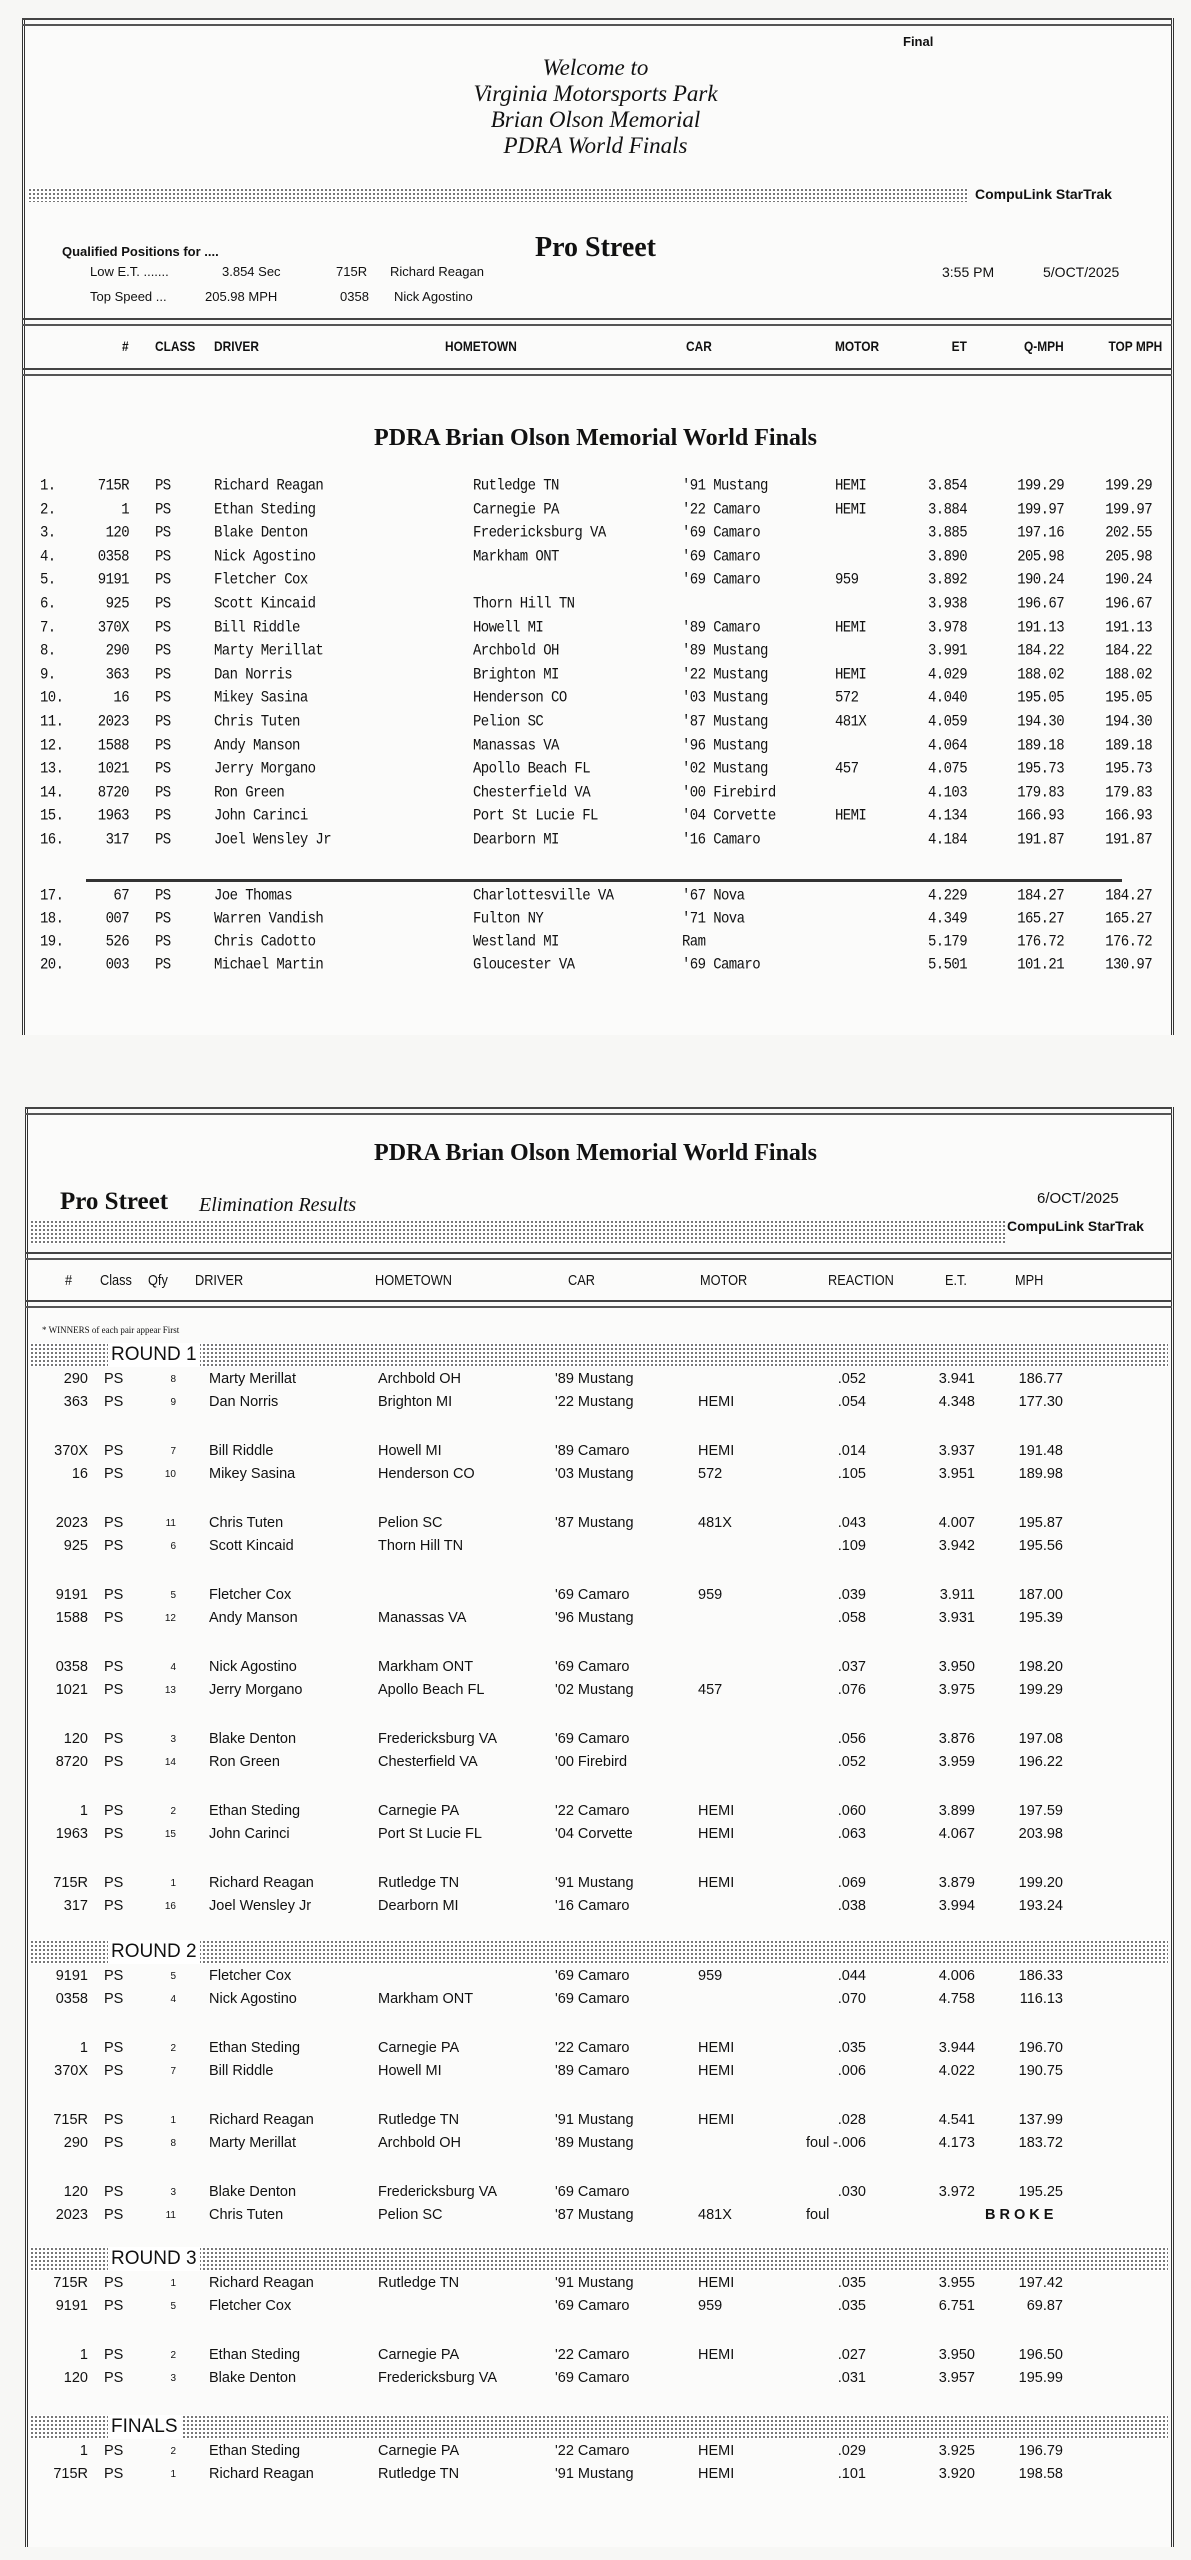 This screenshot has width=1191, height=2560. Describe the element at coordinates (597, 22) in the screenshot. I see `top-border` at that location.